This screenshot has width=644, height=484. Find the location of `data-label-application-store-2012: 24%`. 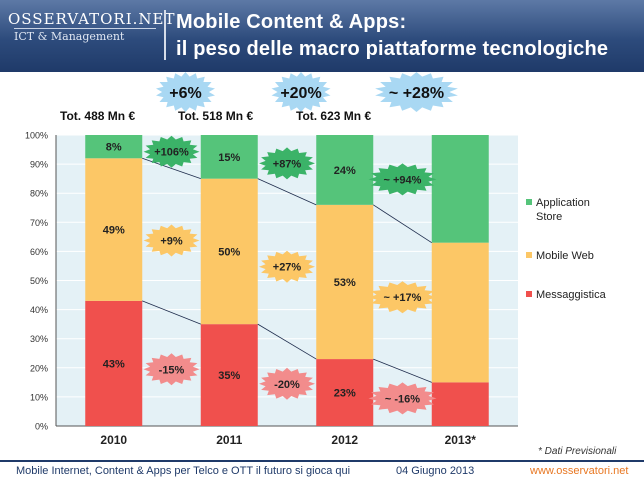

data-label-application-store-2012: 24% is located at coordinates (345, 171).